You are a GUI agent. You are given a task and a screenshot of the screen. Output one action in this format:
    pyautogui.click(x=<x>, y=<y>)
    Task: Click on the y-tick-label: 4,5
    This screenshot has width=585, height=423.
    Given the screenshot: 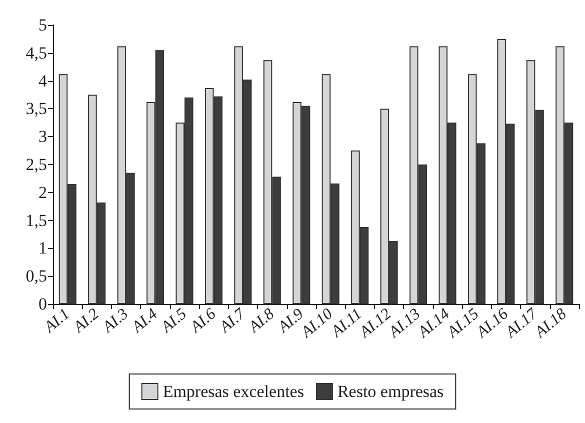 What is the action you would take?
    pyautogui.click(x=36, y=52)
    